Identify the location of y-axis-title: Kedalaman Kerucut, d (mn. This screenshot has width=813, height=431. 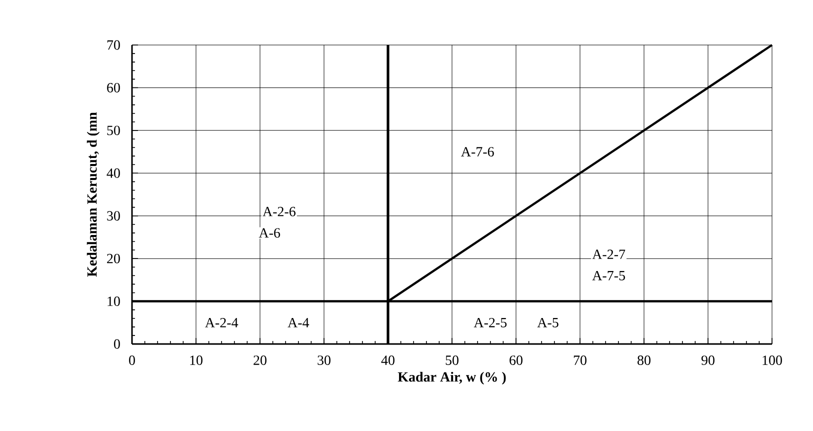
(93, 194).